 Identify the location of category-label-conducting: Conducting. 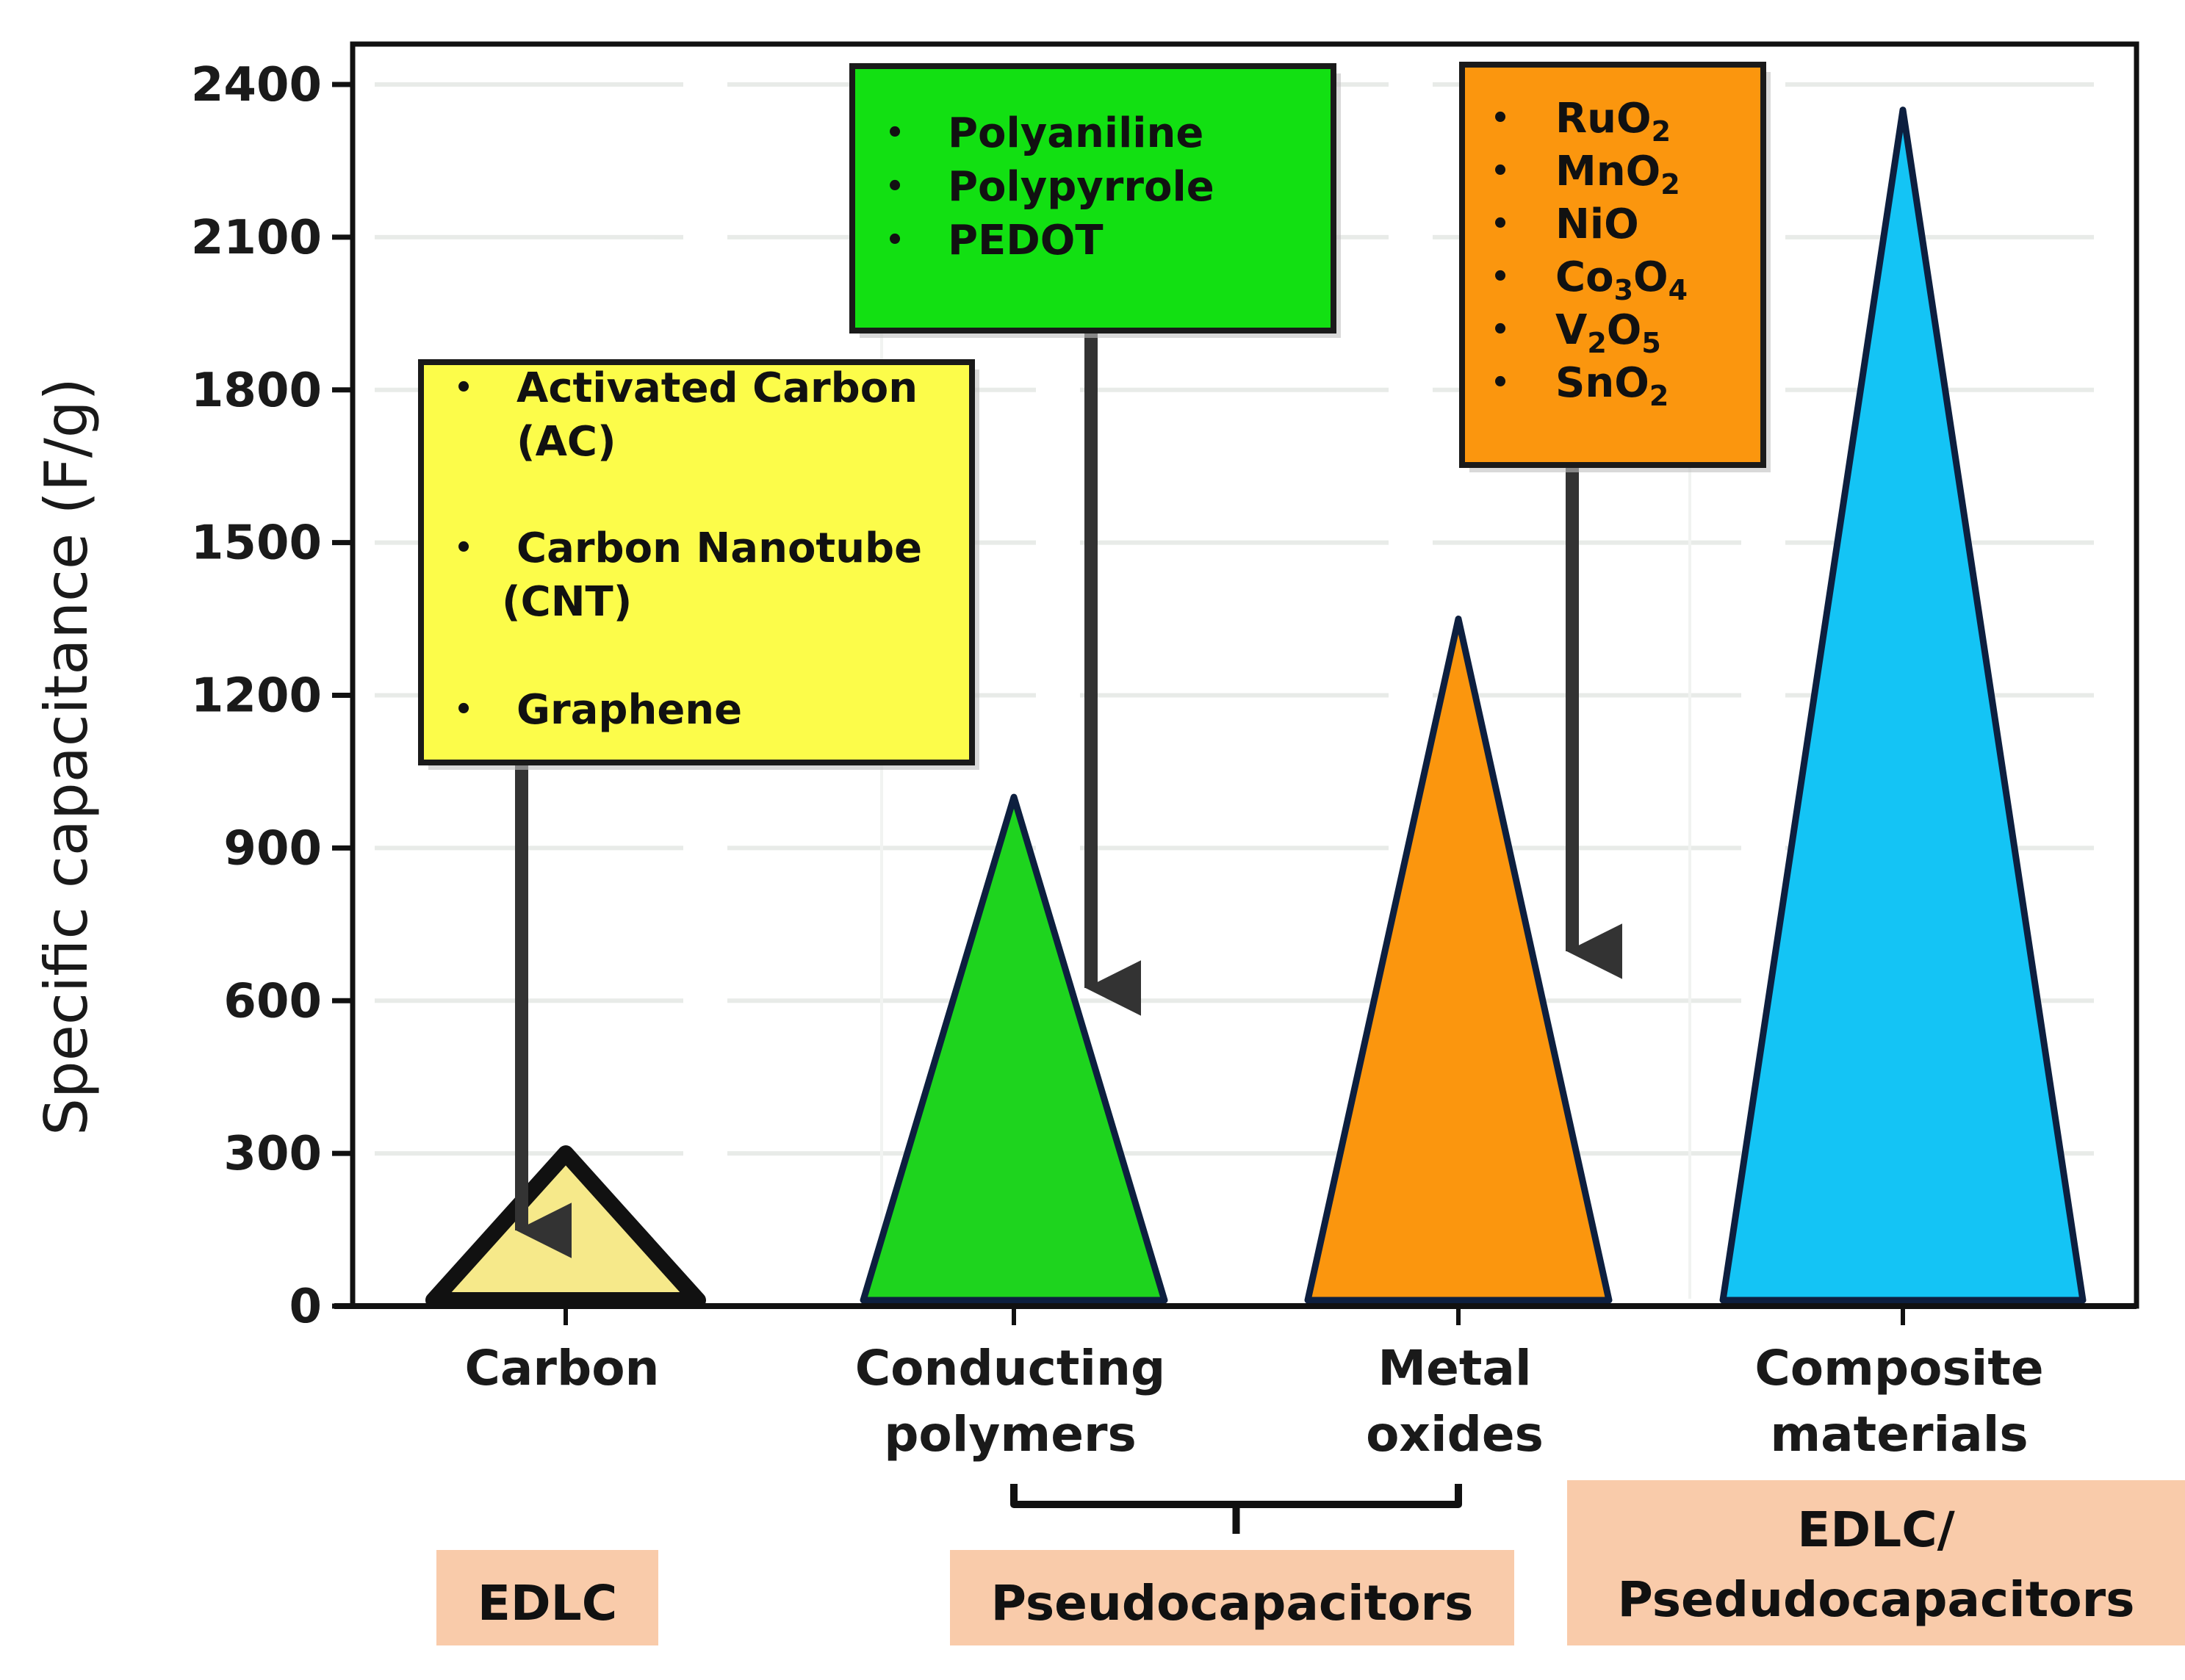
(1010, 1368).